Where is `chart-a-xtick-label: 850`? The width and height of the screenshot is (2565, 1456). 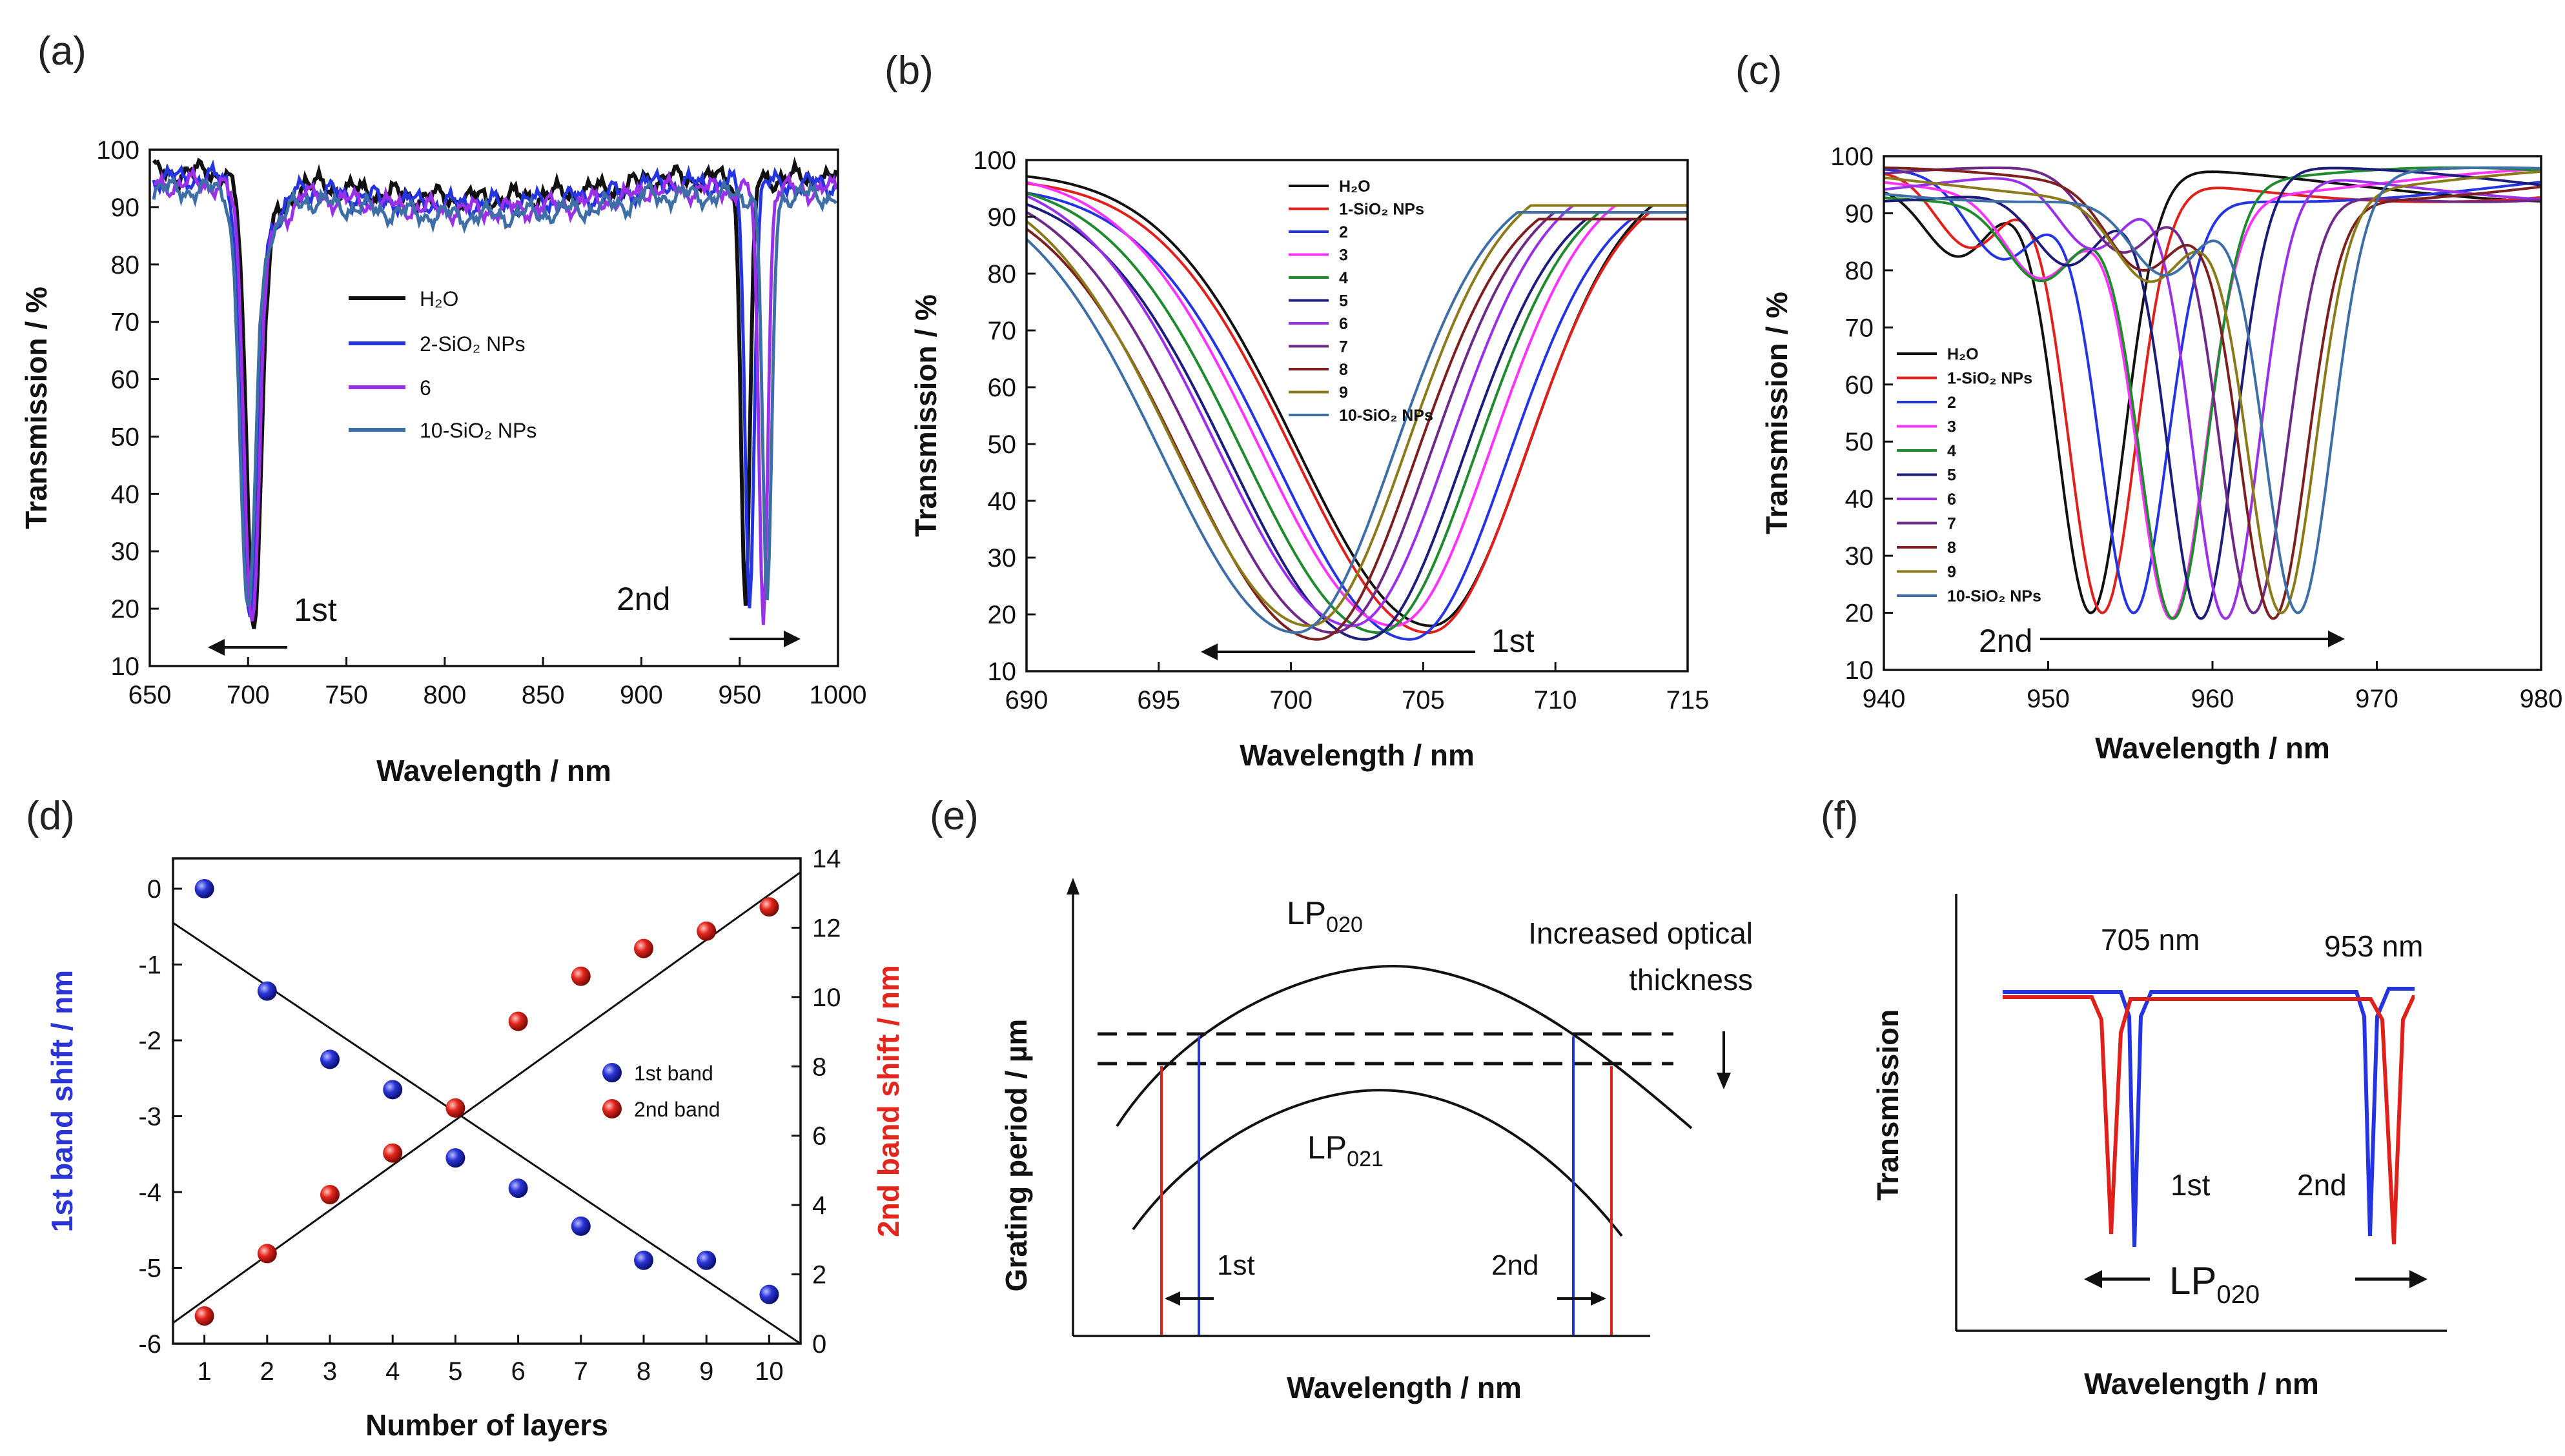
chart-a-xtick-label: 850 is located at coordinates (543, 695).